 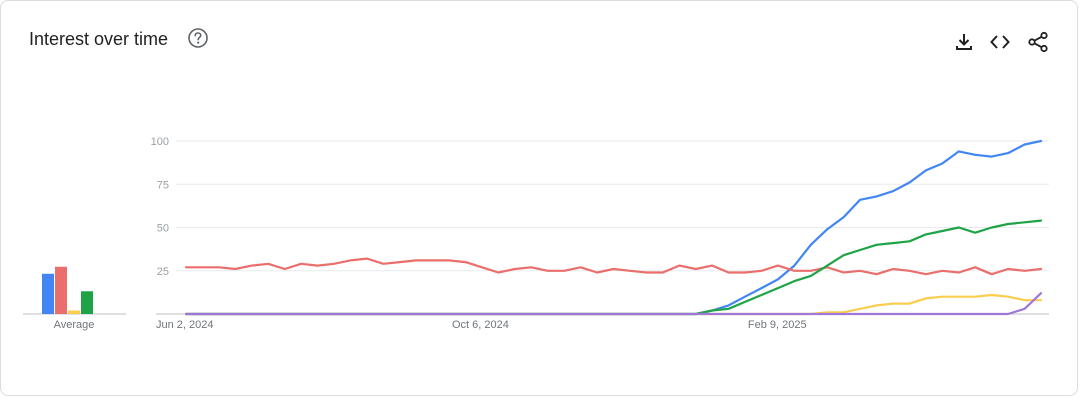 I want to click on share-icon, so click(x=1038, y=42).